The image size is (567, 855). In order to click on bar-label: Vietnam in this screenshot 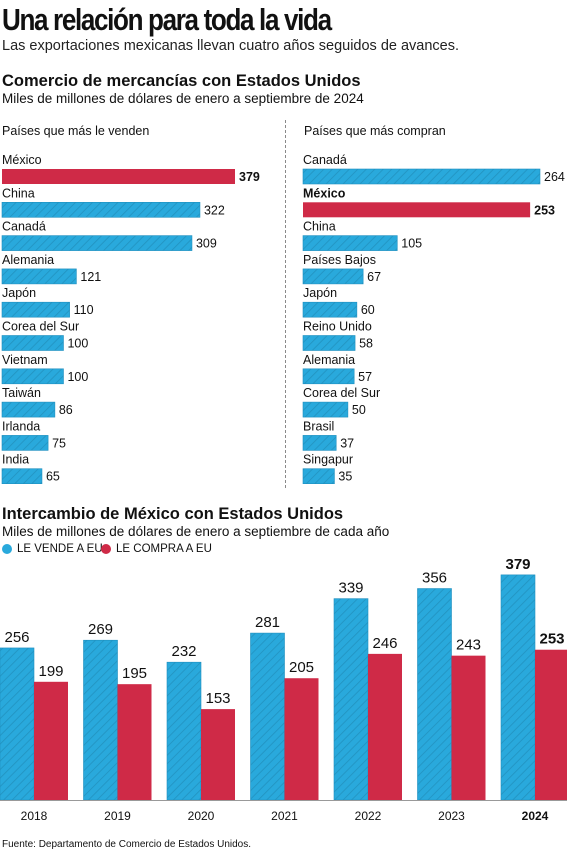, I will do `click(25, 360)`.